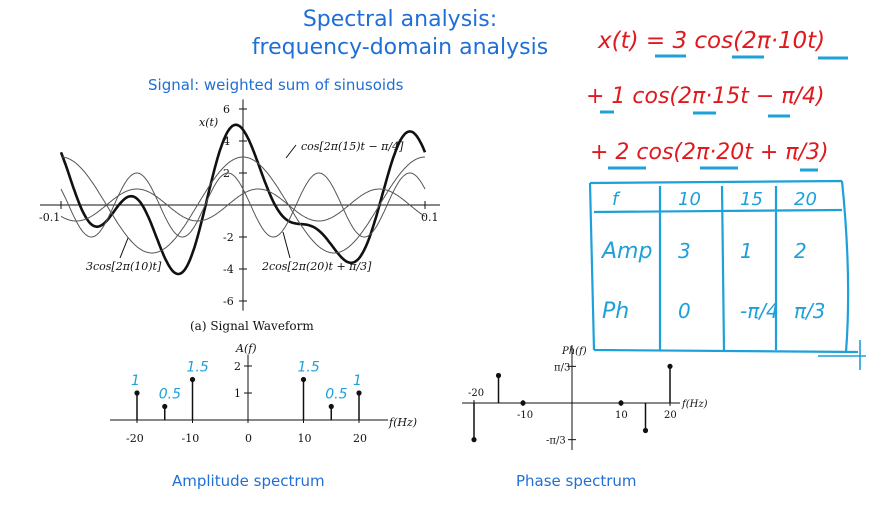 The height and width of the screenshot is (513, 877). I want to click on phase-x-tick-label: -10, so click(525, 415).